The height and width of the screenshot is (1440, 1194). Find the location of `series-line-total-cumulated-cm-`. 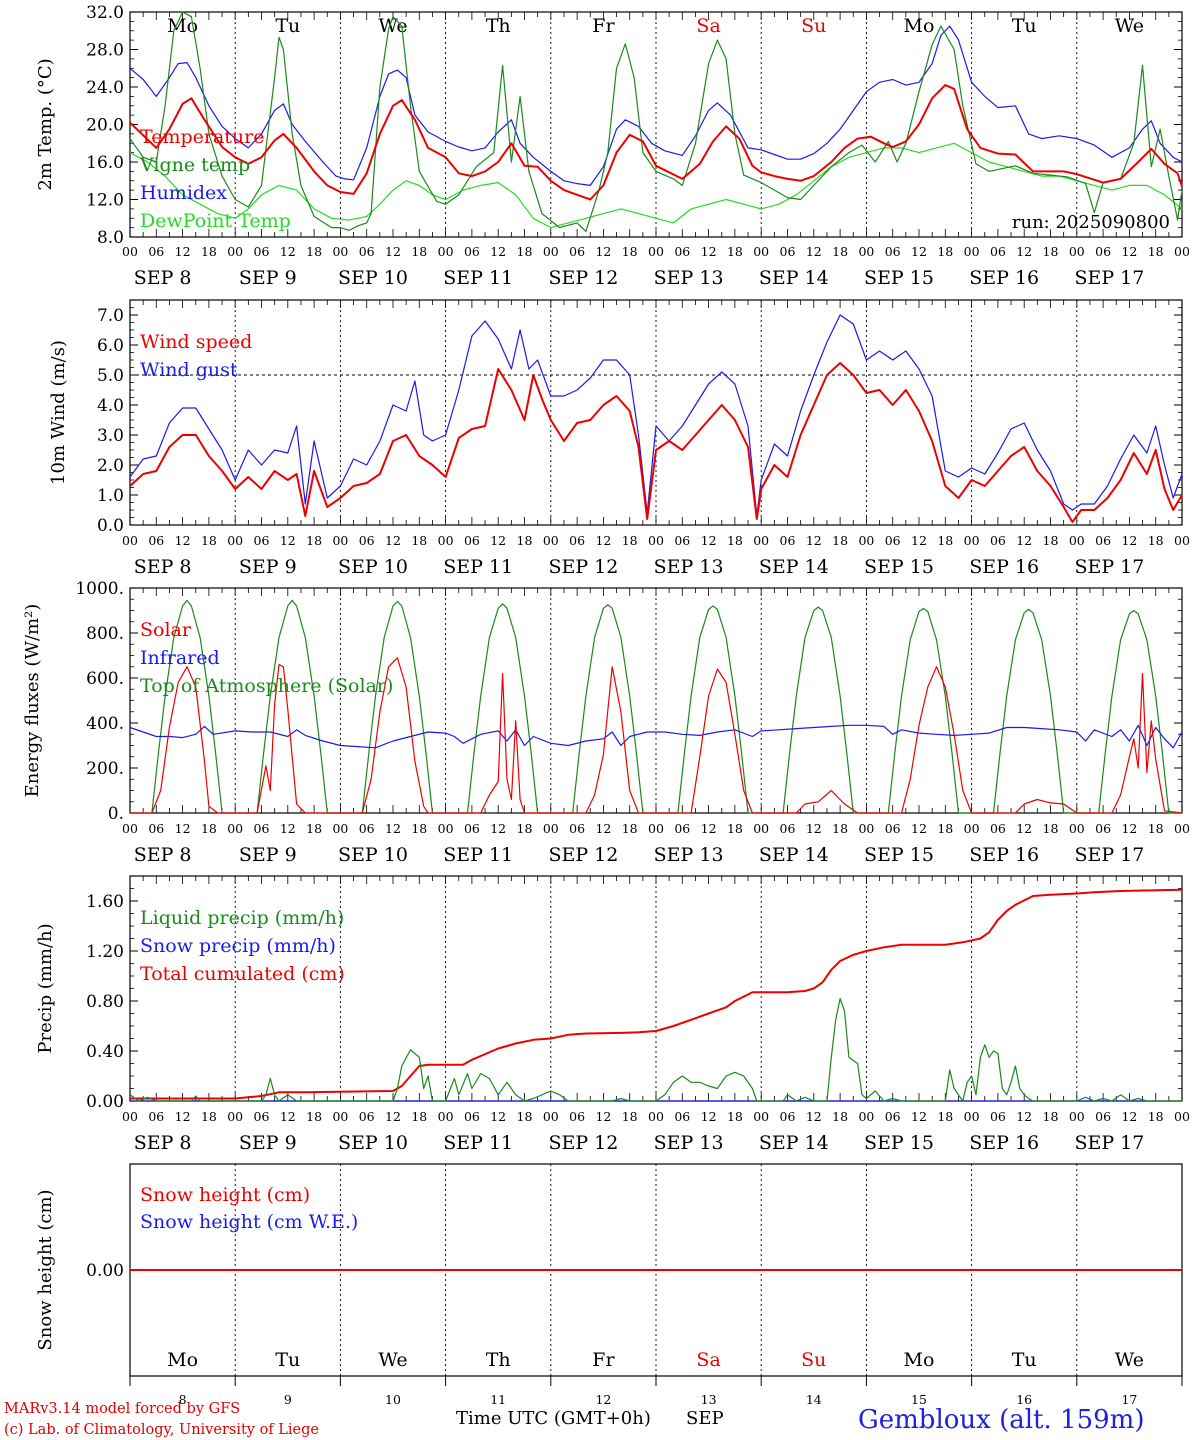

series-line-total-cumulated-cm- is located at coordinates (656, 994).